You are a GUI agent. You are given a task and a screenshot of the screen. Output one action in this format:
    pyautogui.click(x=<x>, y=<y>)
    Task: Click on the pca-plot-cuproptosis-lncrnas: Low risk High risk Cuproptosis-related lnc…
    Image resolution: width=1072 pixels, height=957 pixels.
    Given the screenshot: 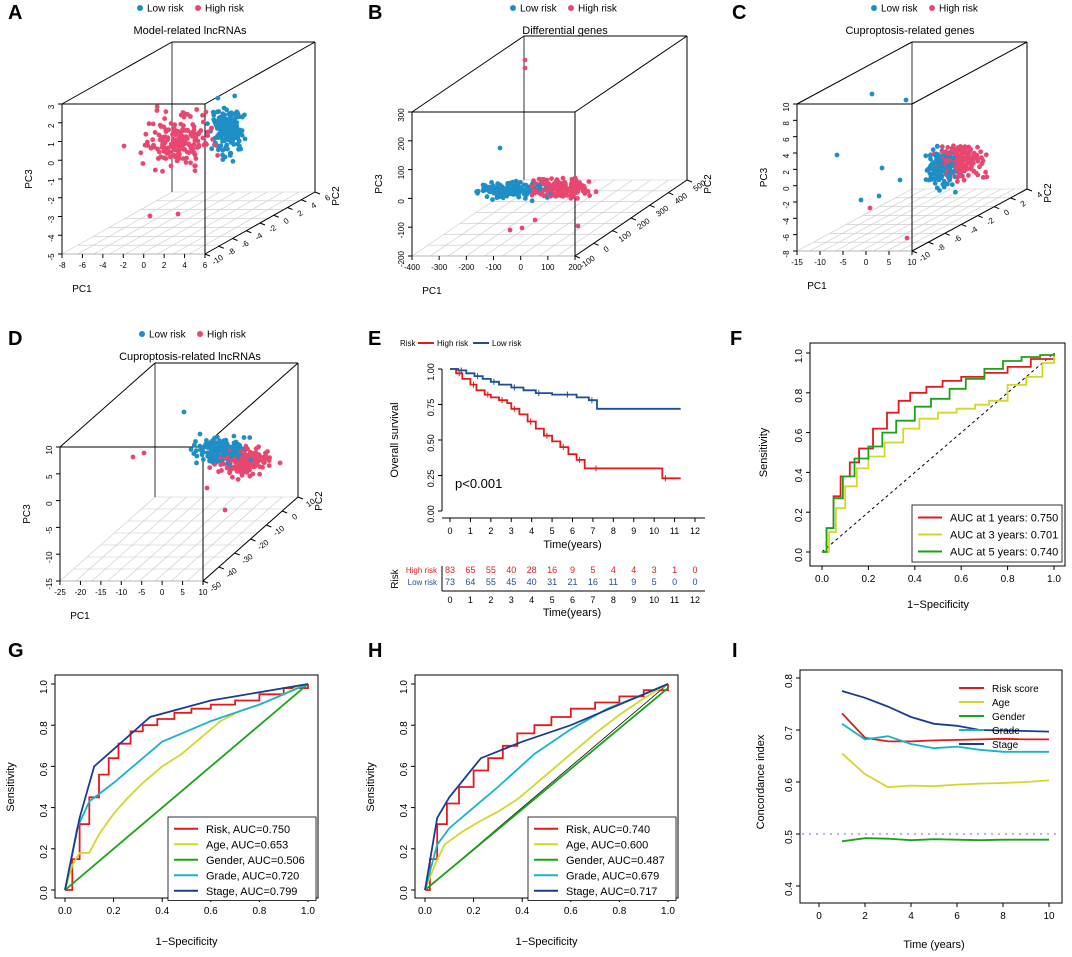 What is the action you would take?
    pyautogui.click(x=173, y=476)
    